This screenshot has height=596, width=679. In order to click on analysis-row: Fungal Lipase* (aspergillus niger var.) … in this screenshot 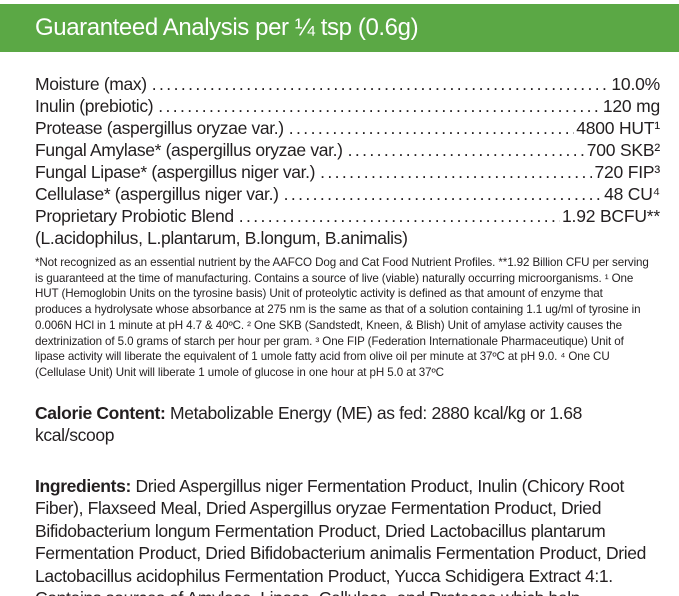, I will do `click(347, 172)`.